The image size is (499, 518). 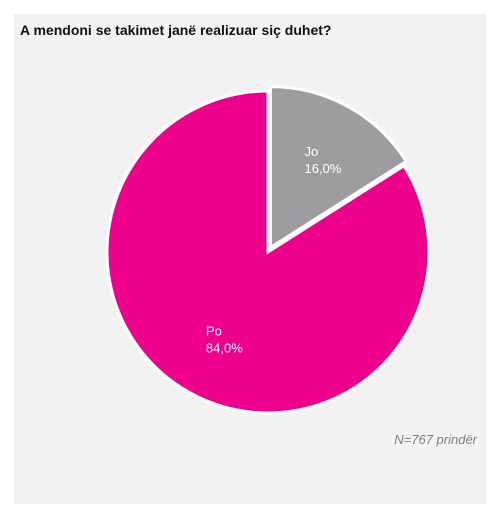 I want to click on slice-value-jo: 16,0%, so click(x=322, y=168).